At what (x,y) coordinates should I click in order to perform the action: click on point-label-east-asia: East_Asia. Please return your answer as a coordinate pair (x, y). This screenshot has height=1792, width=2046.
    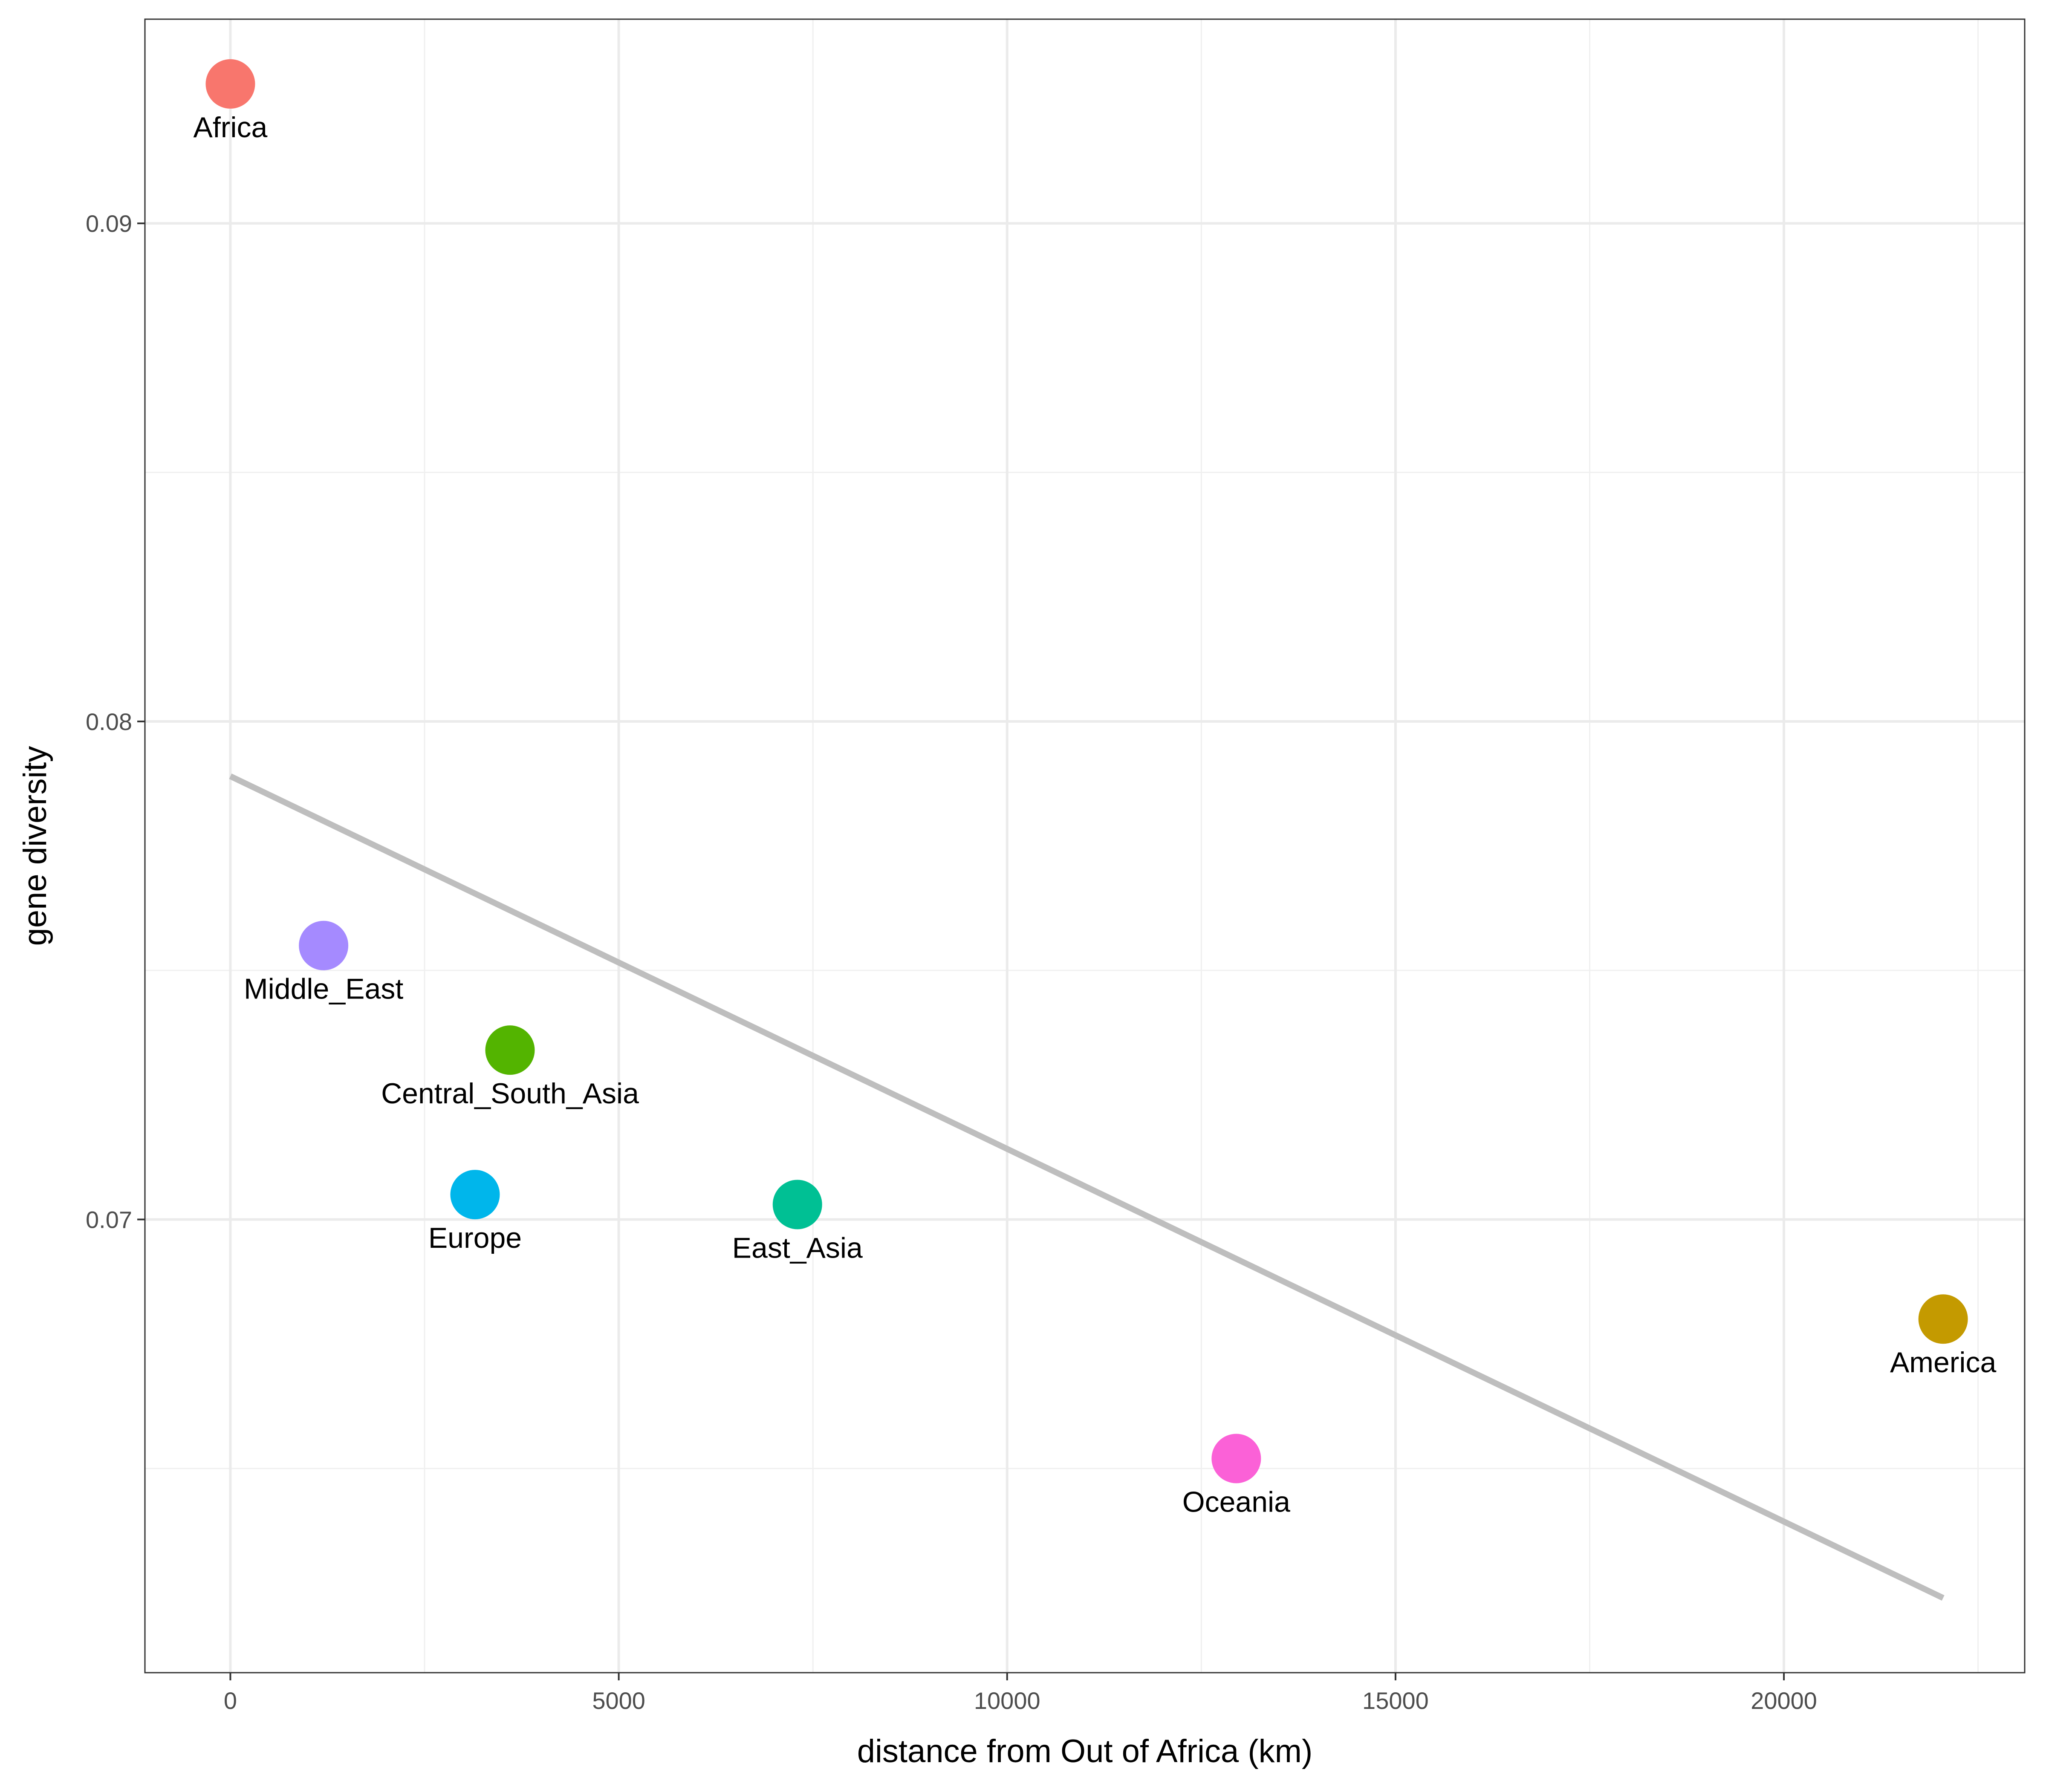
    Looking at the image, I should click on (797, 1248).